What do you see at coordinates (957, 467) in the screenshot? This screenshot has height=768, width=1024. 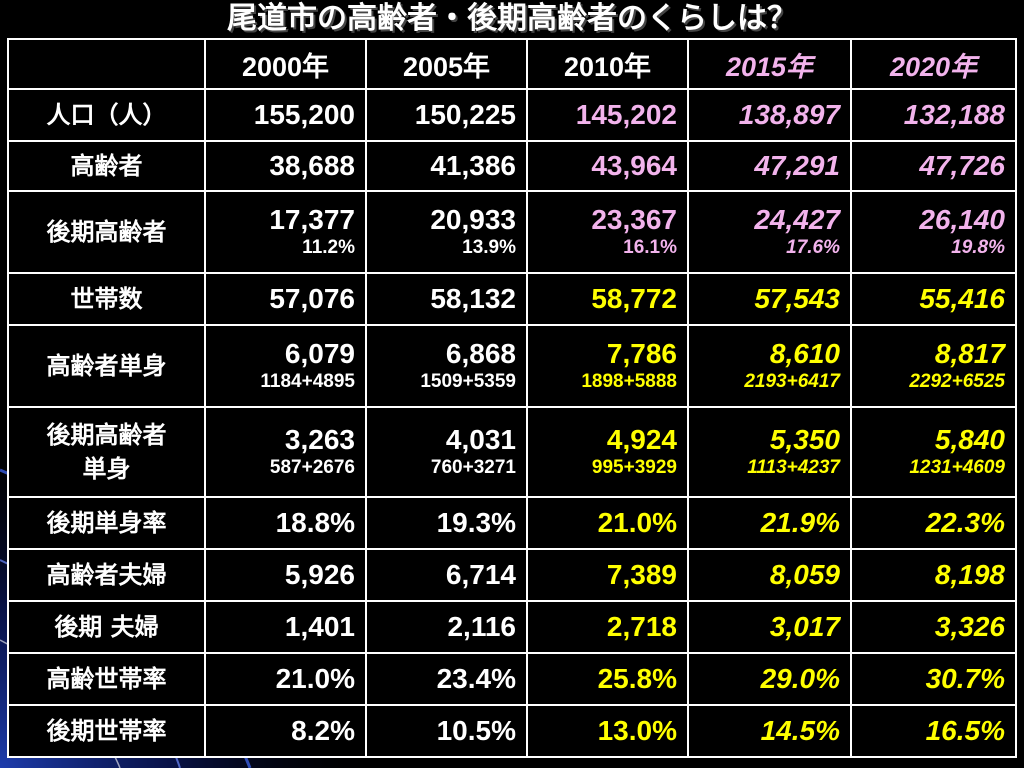 I see `cell-subvalue: 1231+4609` at bounding box center [957, 467].